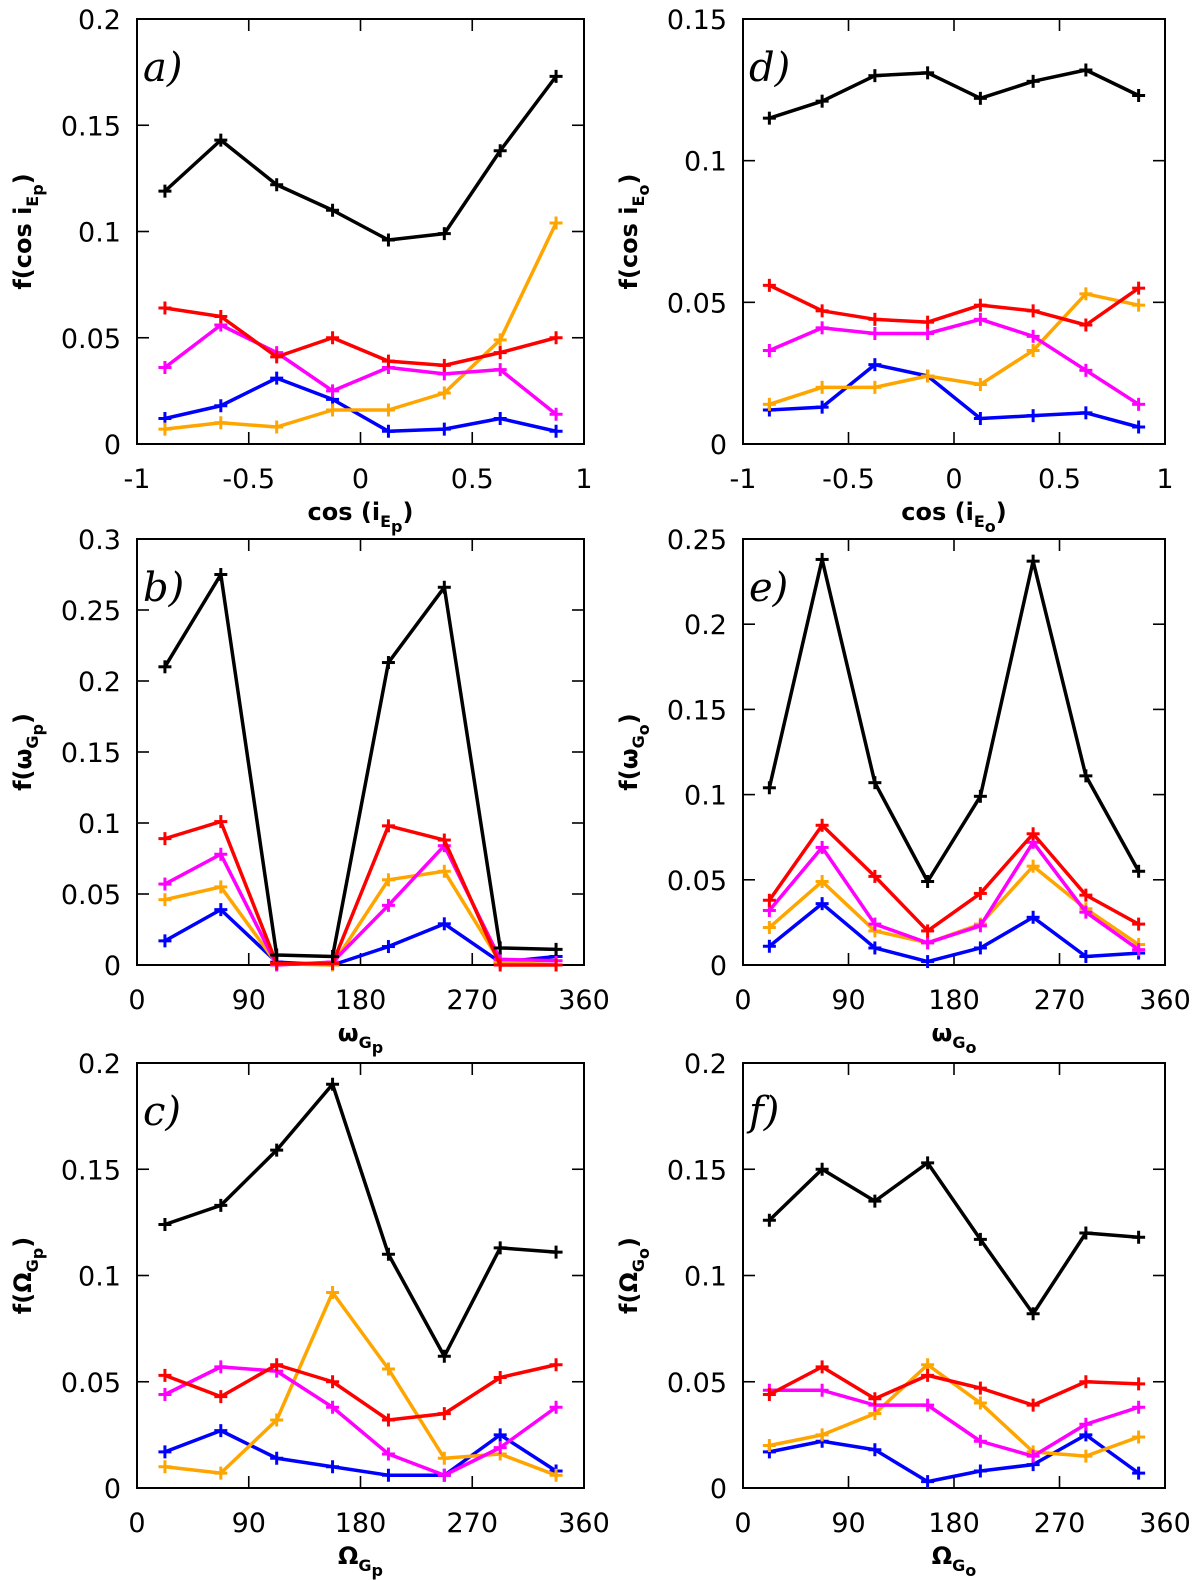  What do you see at coordinates (162, 1112) in the screenshot?
I see `panel-tag: c)` at bounding box center [162, 1112].